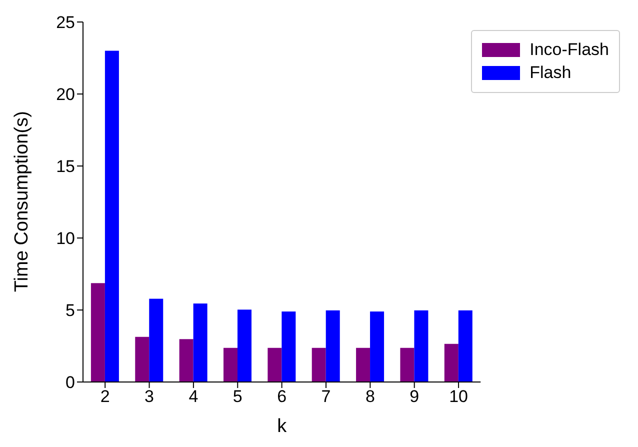  Describe the element at coordinates (458, 396) in the screenshot. I see `x-tick-label: 10` at that location.